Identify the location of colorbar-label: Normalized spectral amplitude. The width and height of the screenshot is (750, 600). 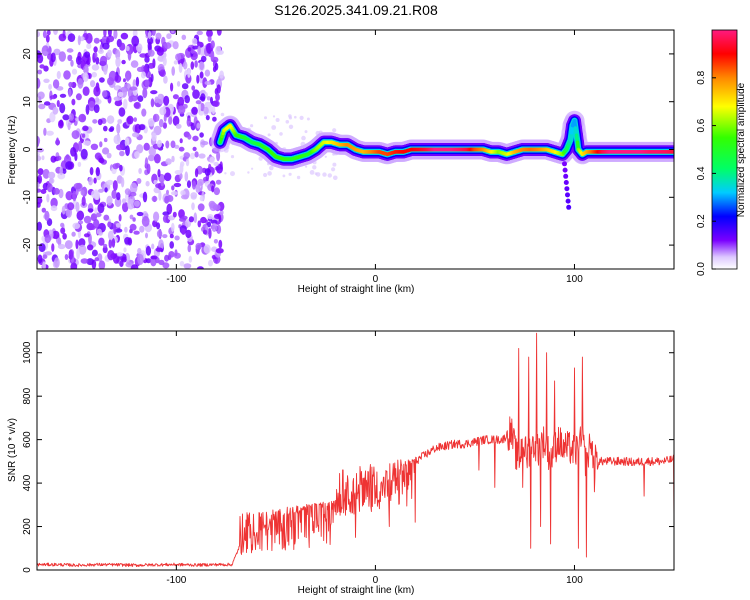
(741, 149).